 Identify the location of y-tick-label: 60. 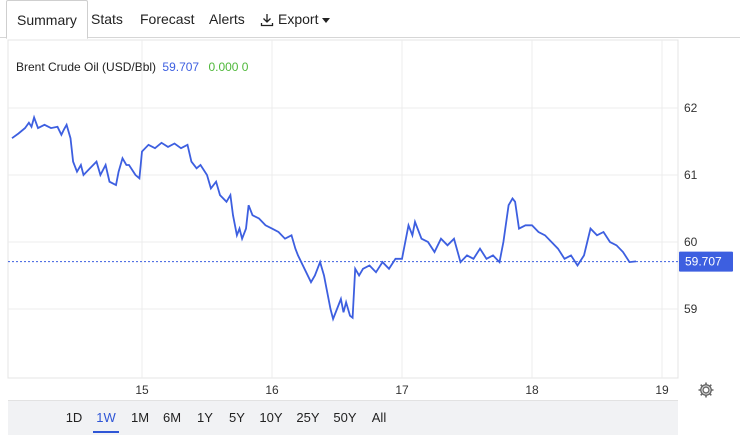
(691, 242).